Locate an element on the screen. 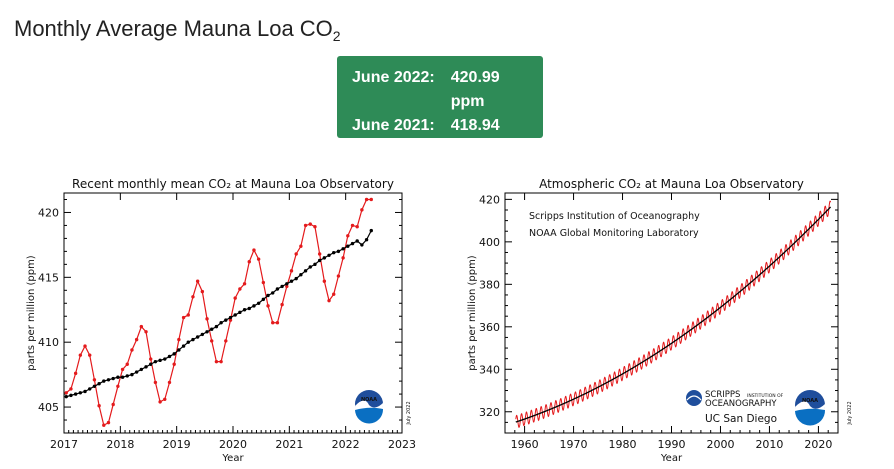  y-tick-label: 415 is located at coordinates (48, 277).